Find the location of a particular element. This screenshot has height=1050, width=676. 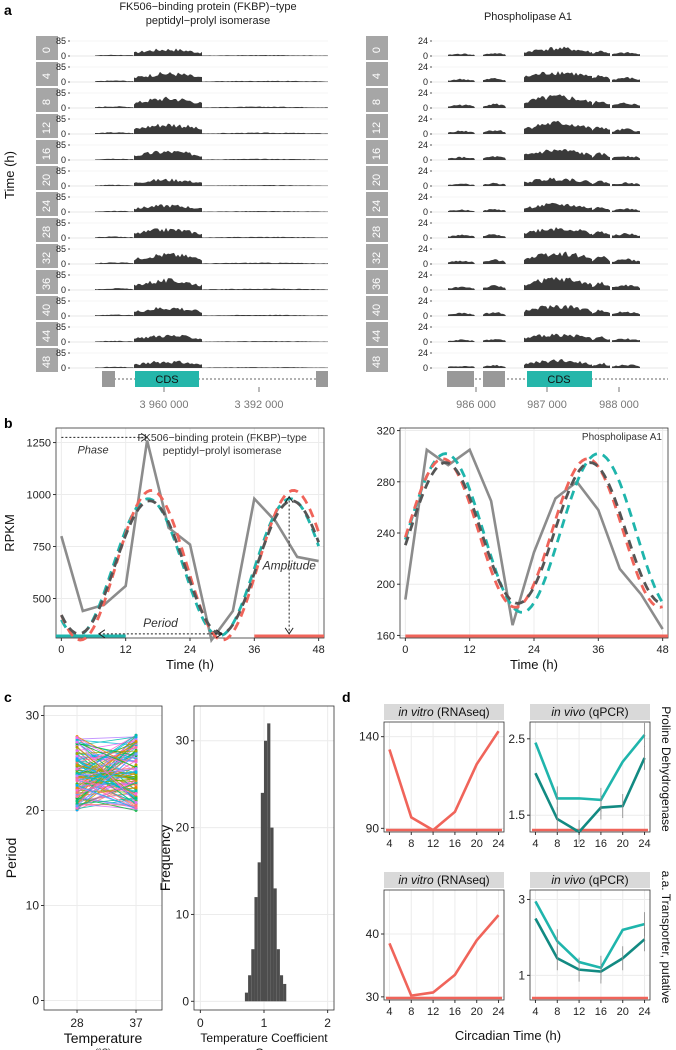

x-tick-label: 36 is located at coordinates (598, 650).